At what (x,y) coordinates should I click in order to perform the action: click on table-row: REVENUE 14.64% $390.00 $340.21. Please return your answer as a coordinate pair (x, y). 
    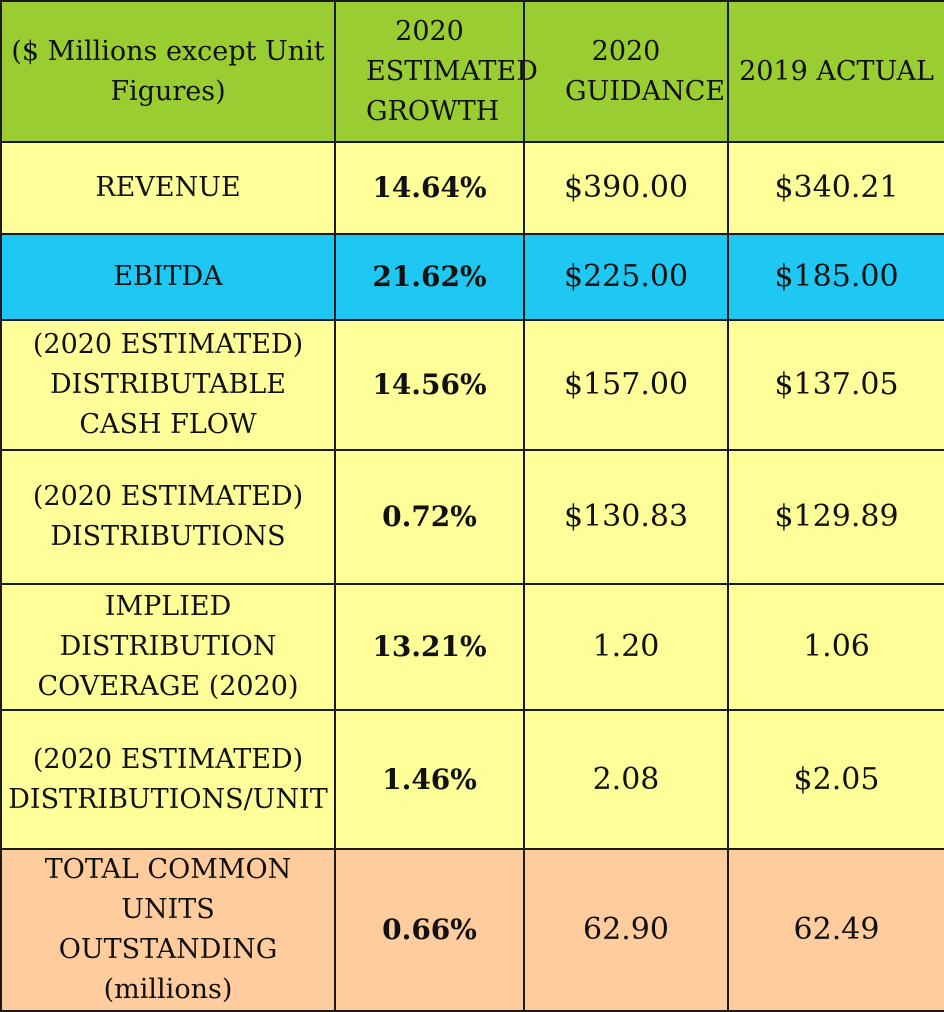
    Looking at the image, I should click on (472, 188).